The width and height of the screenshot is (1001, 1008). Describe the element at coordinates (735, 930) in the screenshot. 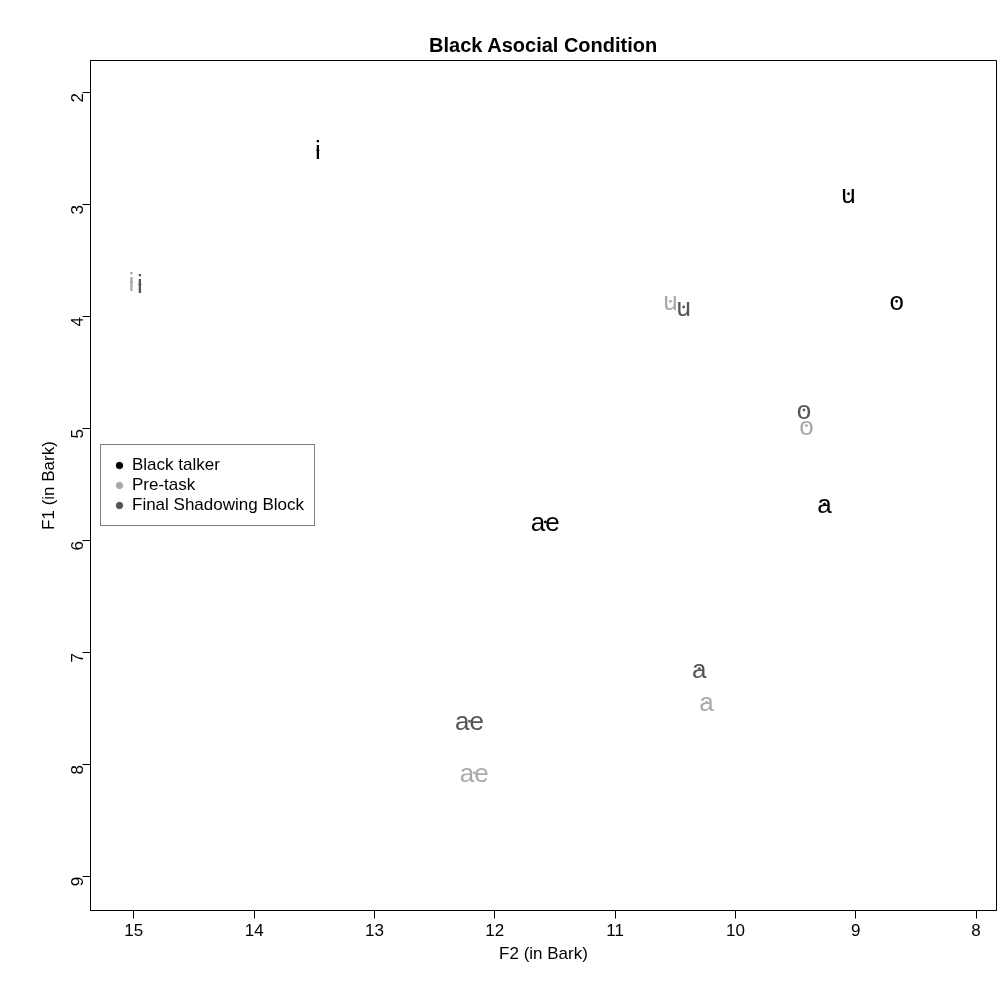

I see `x-tick-label: 10` at that location.